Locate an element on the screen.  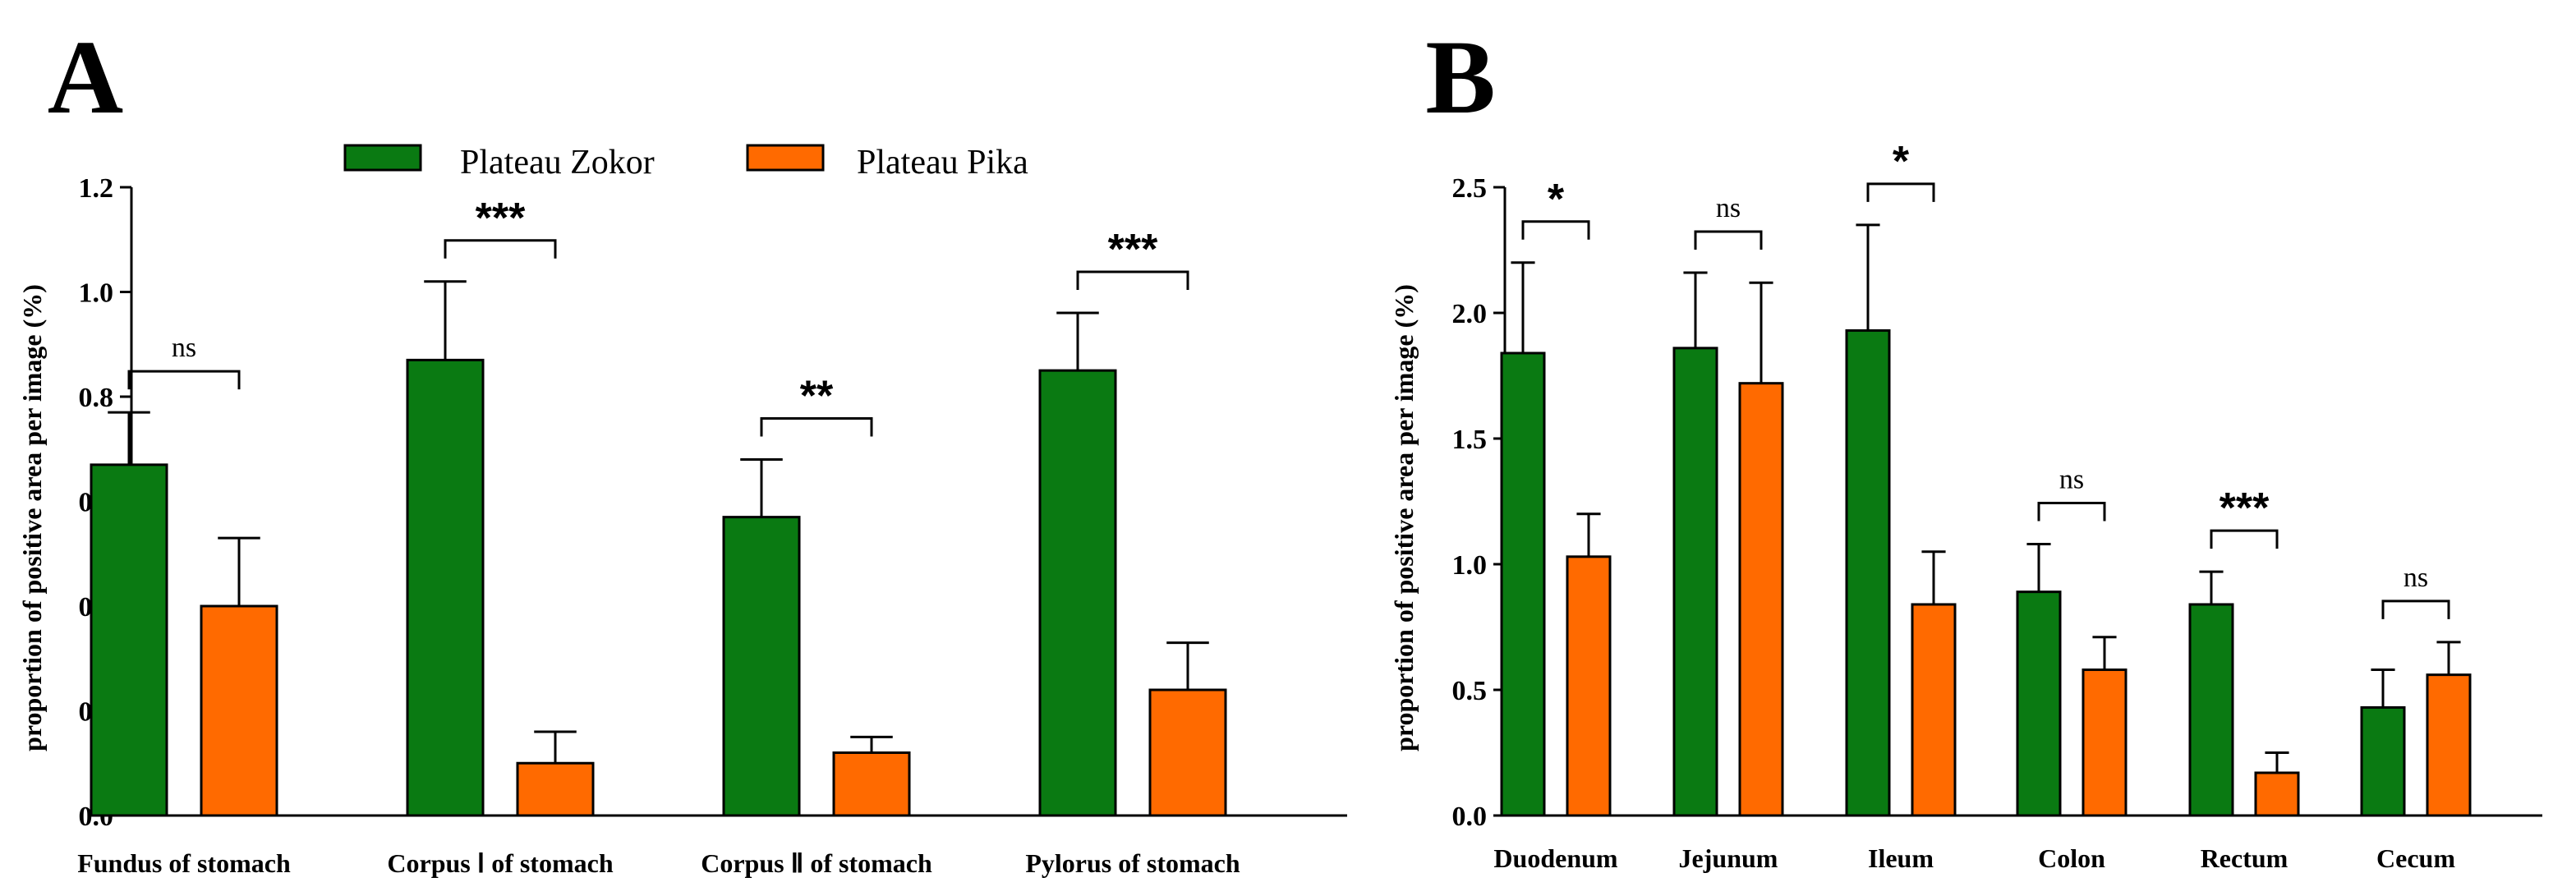
panel-letter: B is located at coordinates (1460, 78).